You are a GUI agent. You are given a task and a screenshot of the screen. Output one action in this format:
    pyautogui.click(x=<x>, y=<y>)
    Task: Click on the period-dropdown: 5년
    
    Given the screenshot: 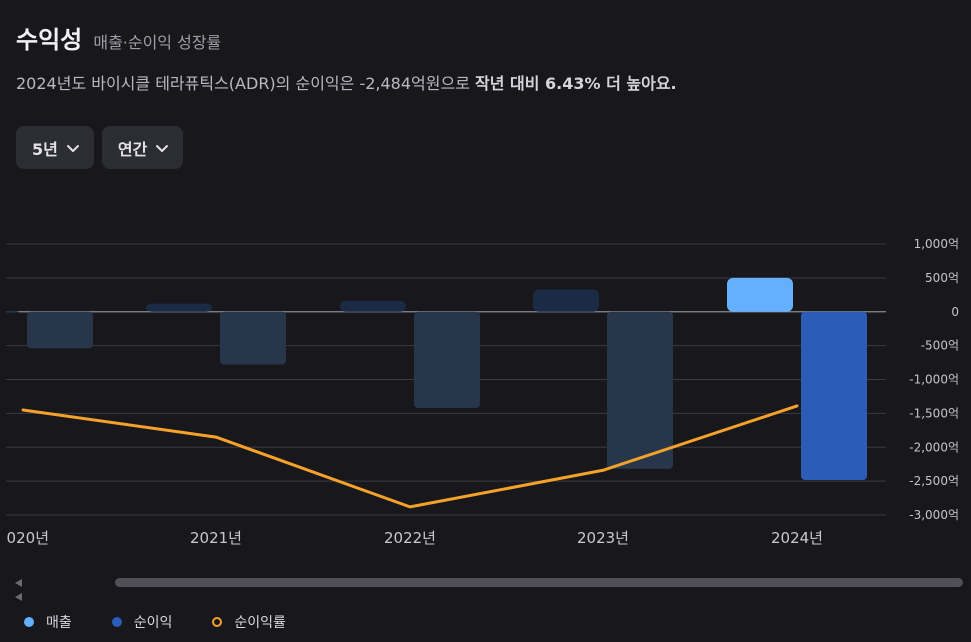 What is the action you would take?
    pyautogui.click(x=55, y=147)
    